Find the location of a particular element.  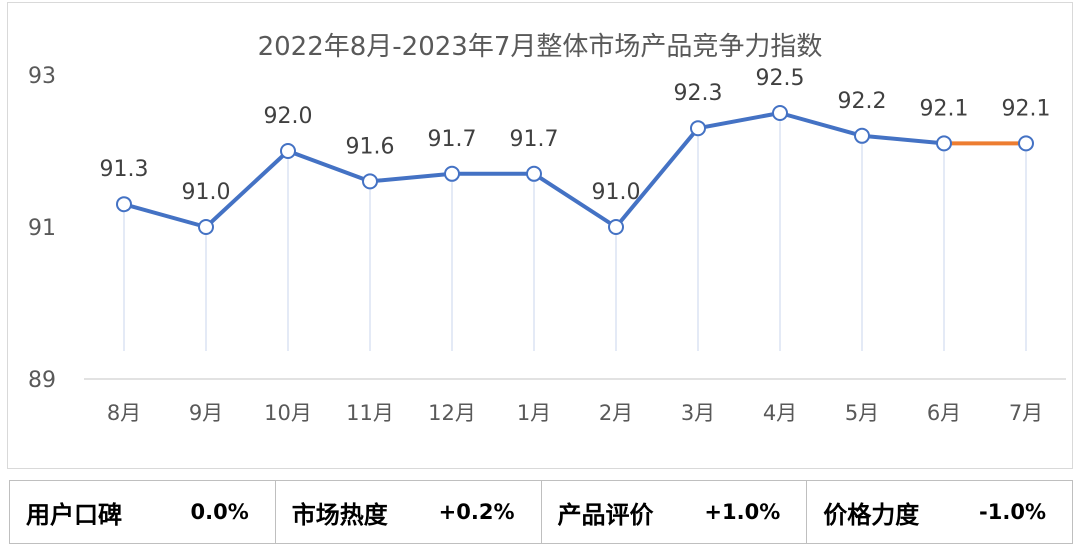

metric-value: +1.0% is located at coordinates (742, 512).